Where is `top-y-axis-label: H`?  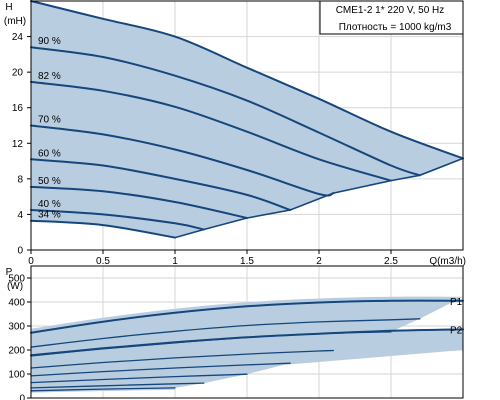
top-y-axis-label: H is located at coordinates (8, 7).